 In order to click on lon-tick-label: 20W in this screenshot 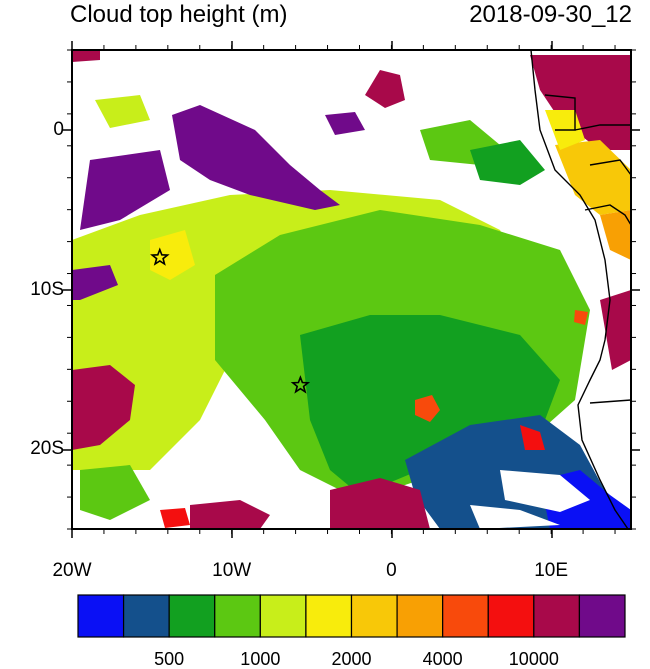, I will do `click(72, 570)`.